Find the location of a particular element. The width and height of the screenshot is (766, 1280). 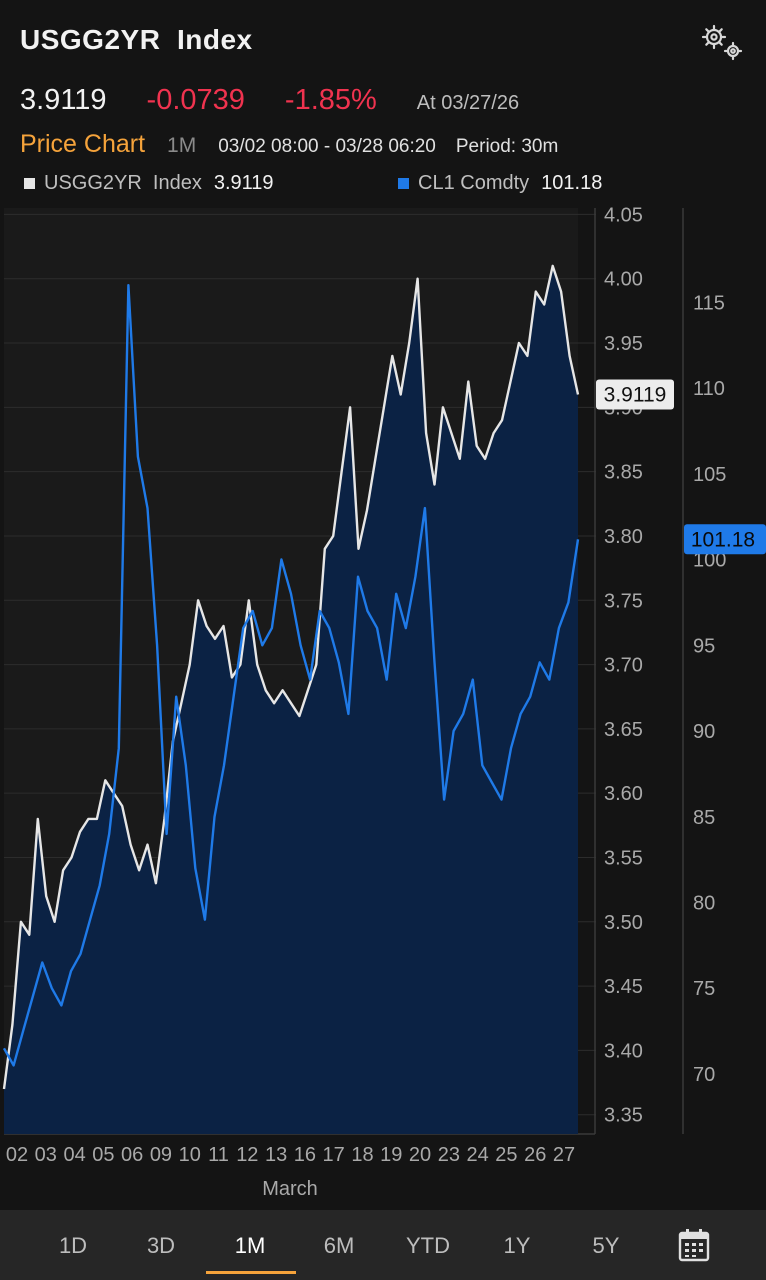

y-left-tick-label: 3.60 is located at coordinates (623, 794).